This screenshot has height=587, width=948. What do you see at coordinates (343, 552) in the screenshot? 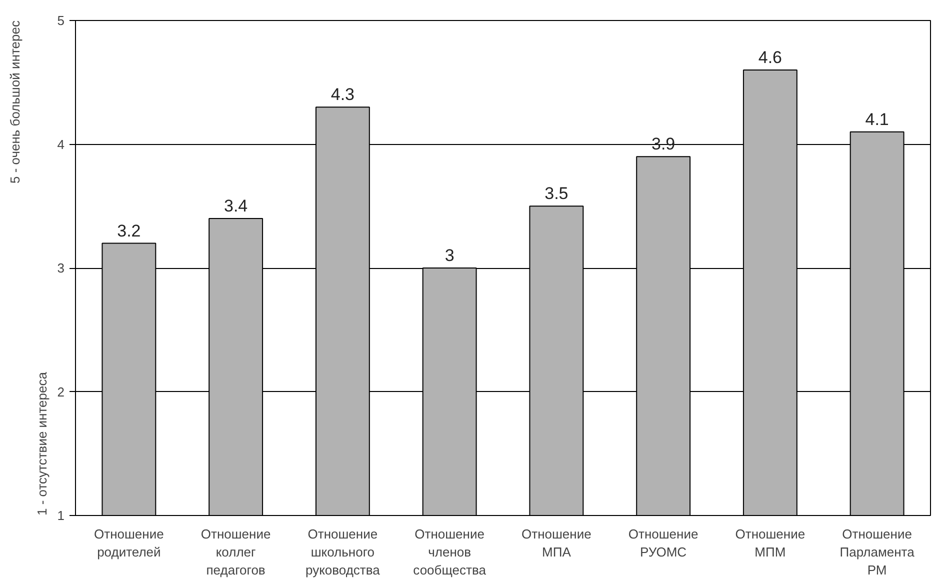
I see `x-tick-label: Отношение школьного руководства` at bounding box center [343, 552].